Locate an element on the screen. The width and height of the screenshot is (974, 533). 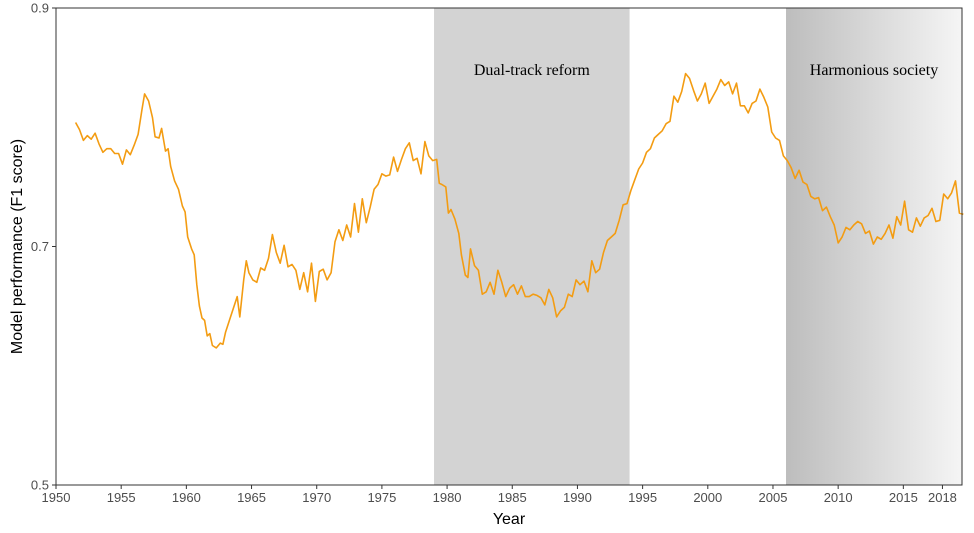
x-tick-label-1990: 1990 is located at coordinates (577, 497).